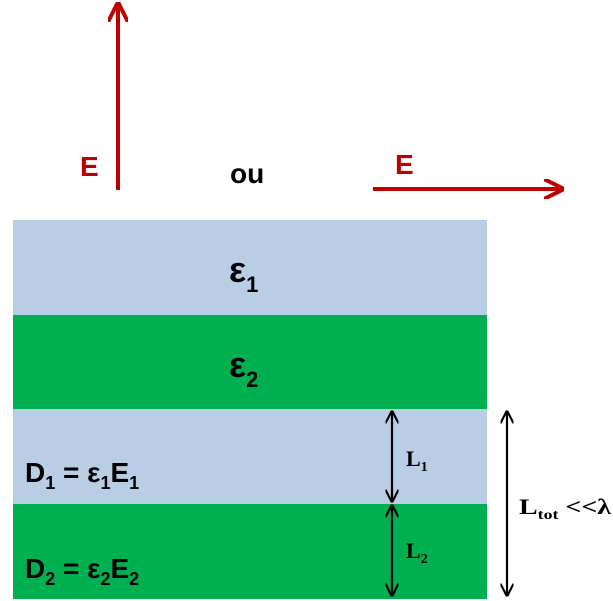 Image resolution: width=613 pixels, height=601 pixels. Describe the element at coordinates (82, 571) in the screenshot. I see `equation-d2: D2 = ε2E2` at that location.